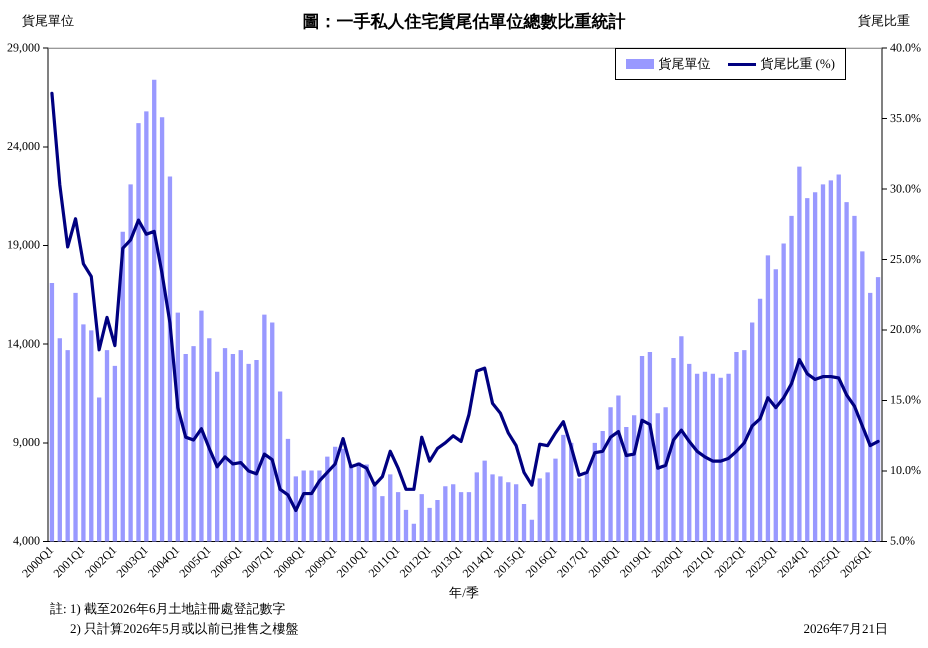 The image size is (928, 648). I want to click on y2-tick-label: 5.0%, so click(903, 541).